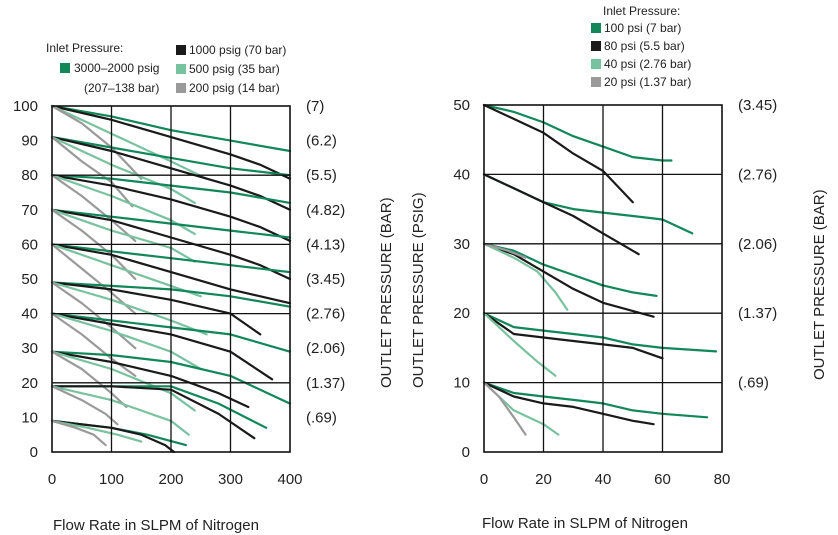 The height and width of the screenshot is (535, 838). What do you see at coordinates (603, 479) in the screenshot?
I see `x-tick-label: 40` at bounding box center [603, 479].